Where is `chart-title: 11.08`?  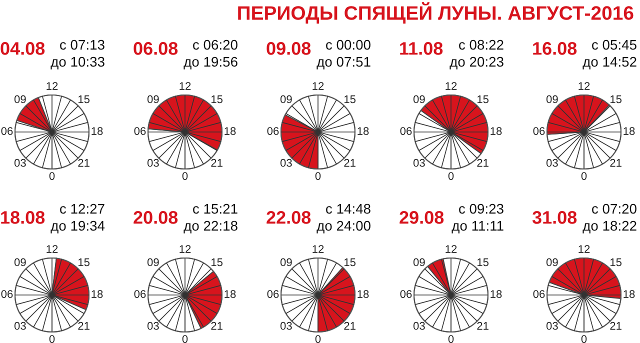
chart-title: 11.08 is located at coordinates (421, 48).